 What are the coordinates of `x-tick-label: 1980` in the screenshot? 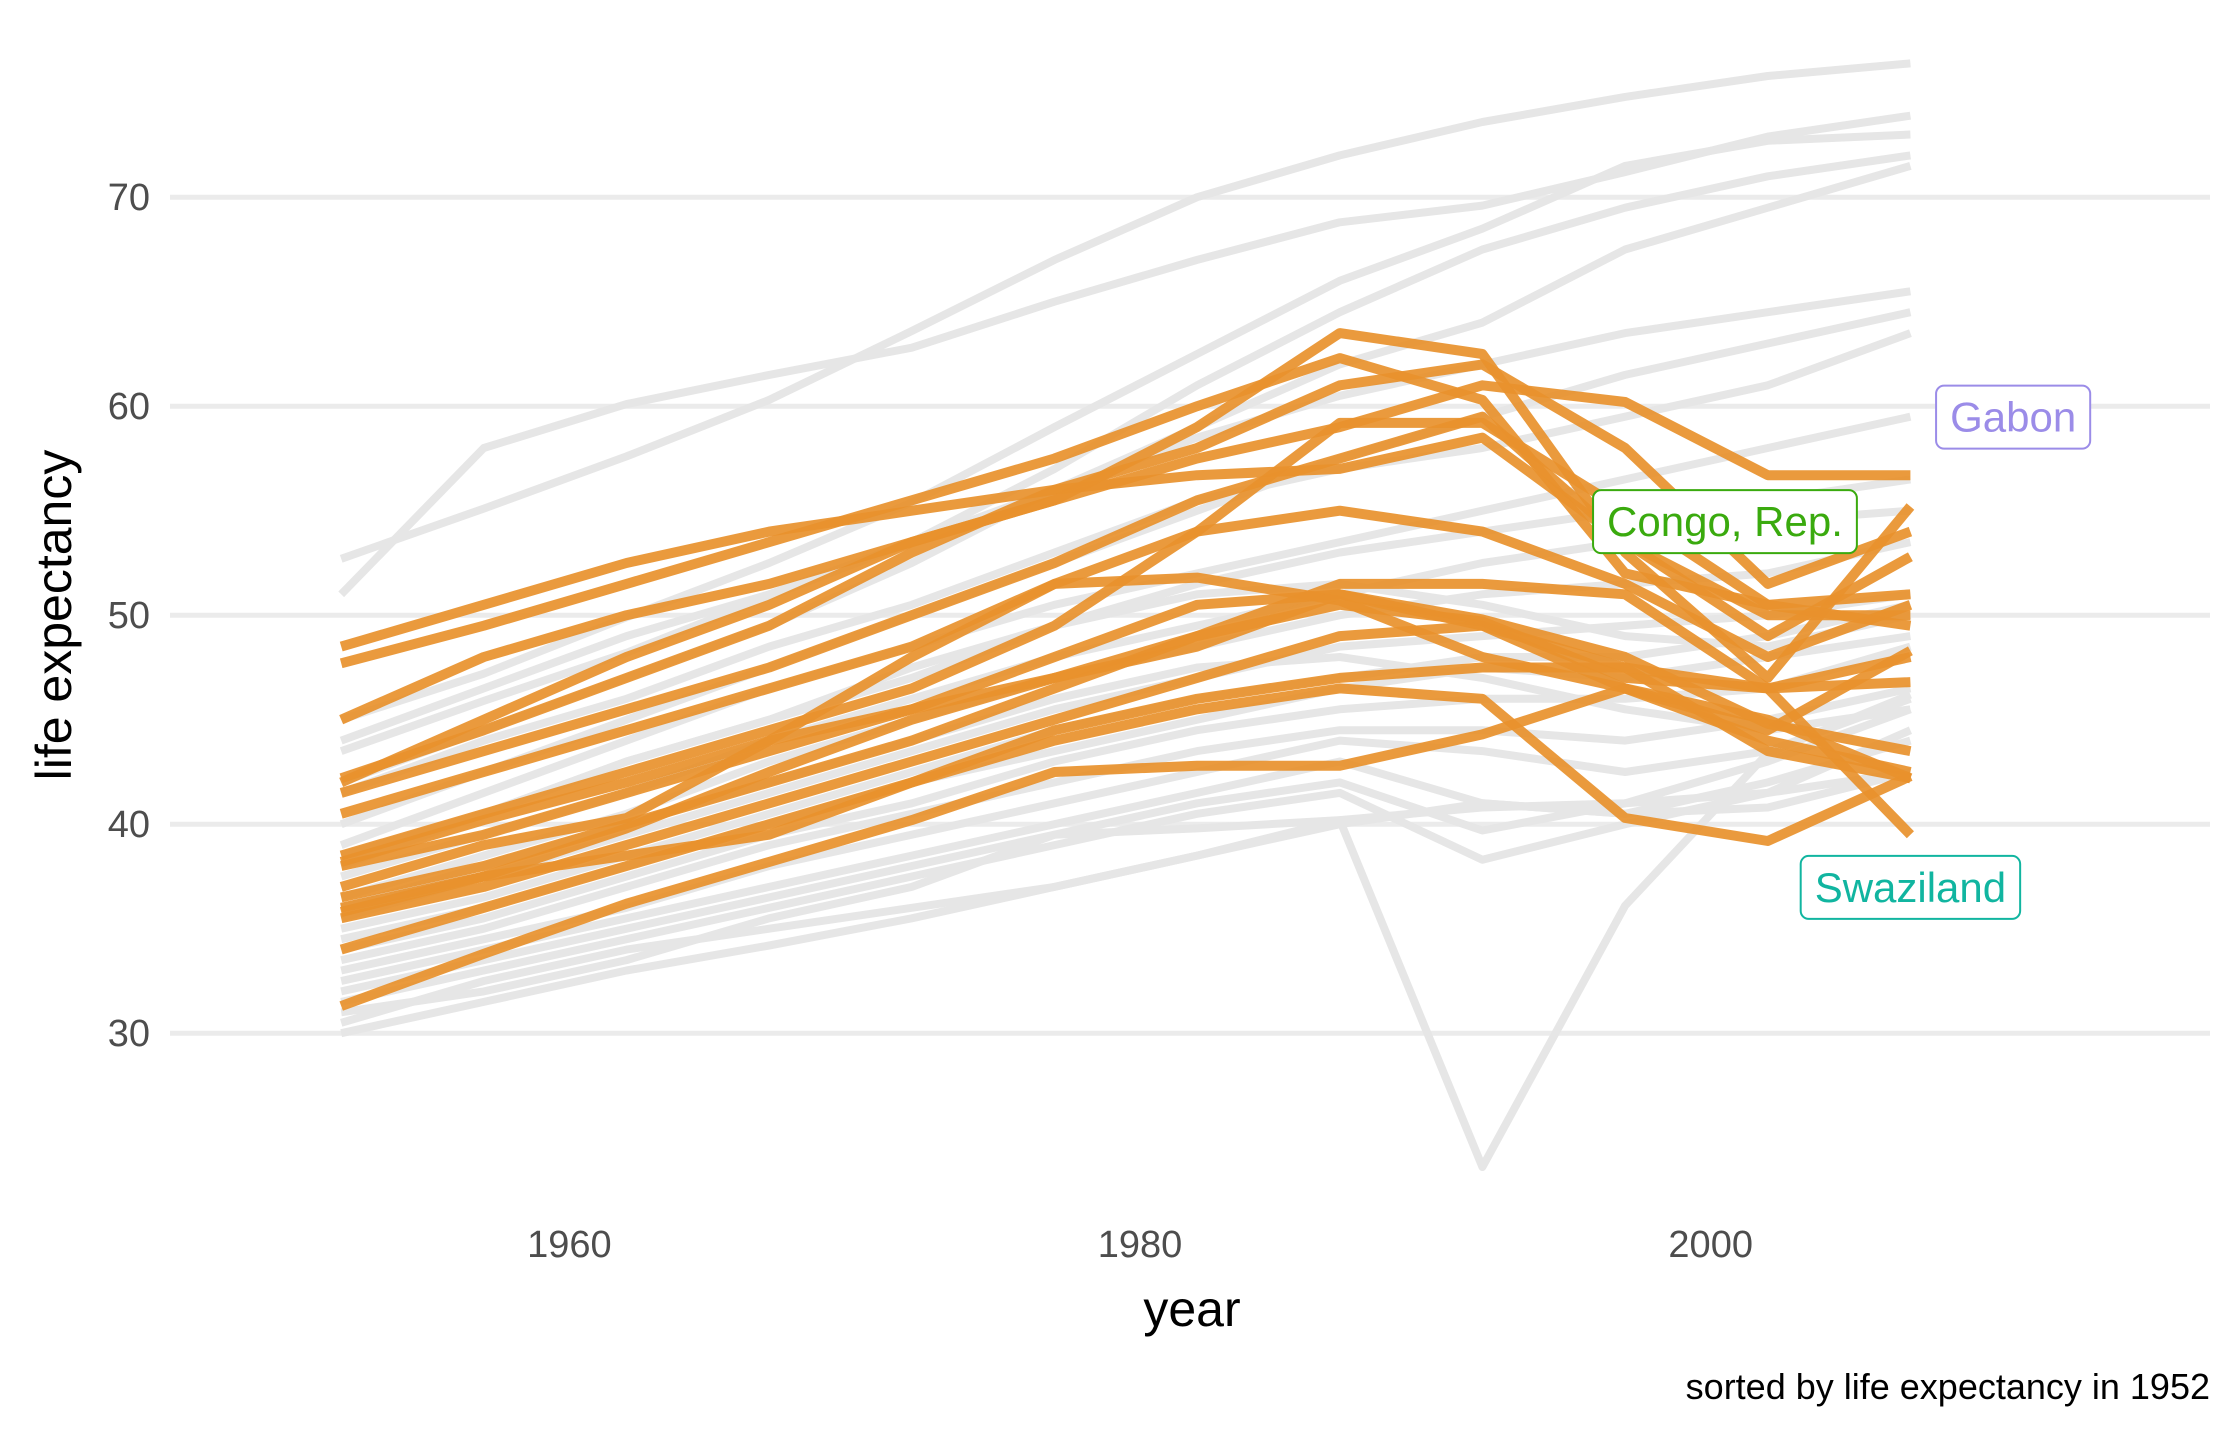 It's located at (1140, 1245).